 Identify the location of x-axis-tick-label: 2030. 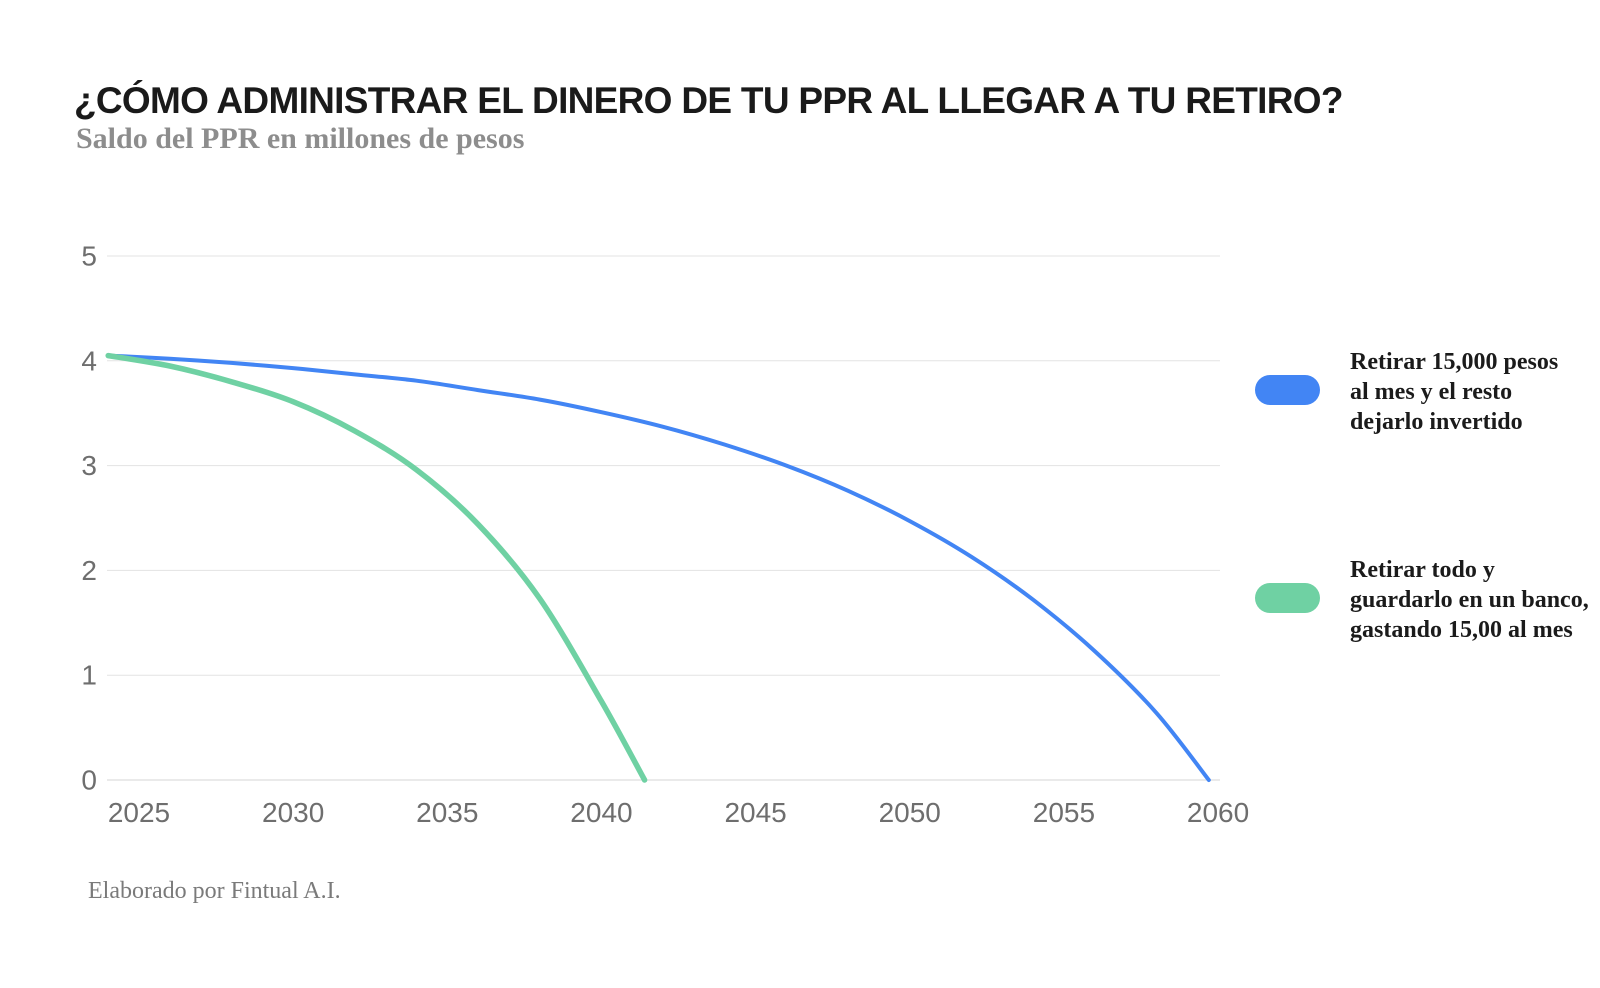
(293, 812).